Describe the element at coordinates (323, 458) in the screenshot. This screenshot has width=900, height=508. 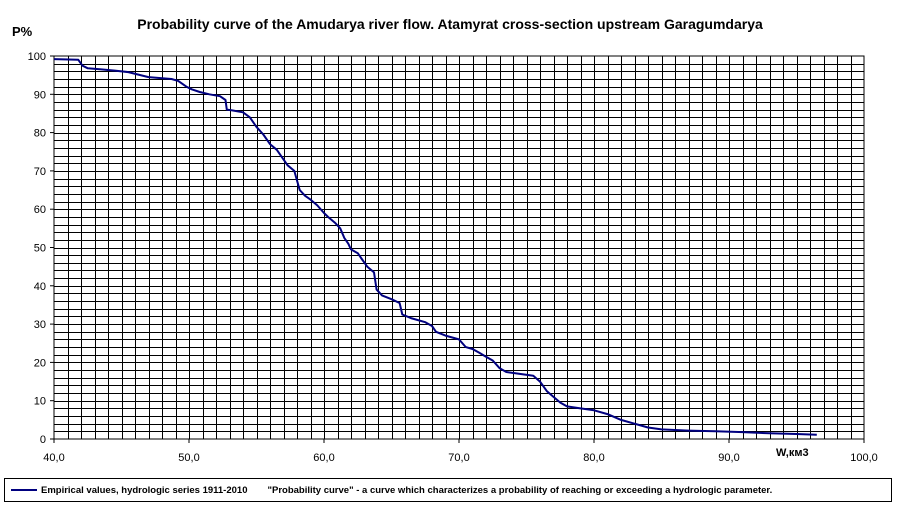
I see `x-tick-label: 60,0` at that location.